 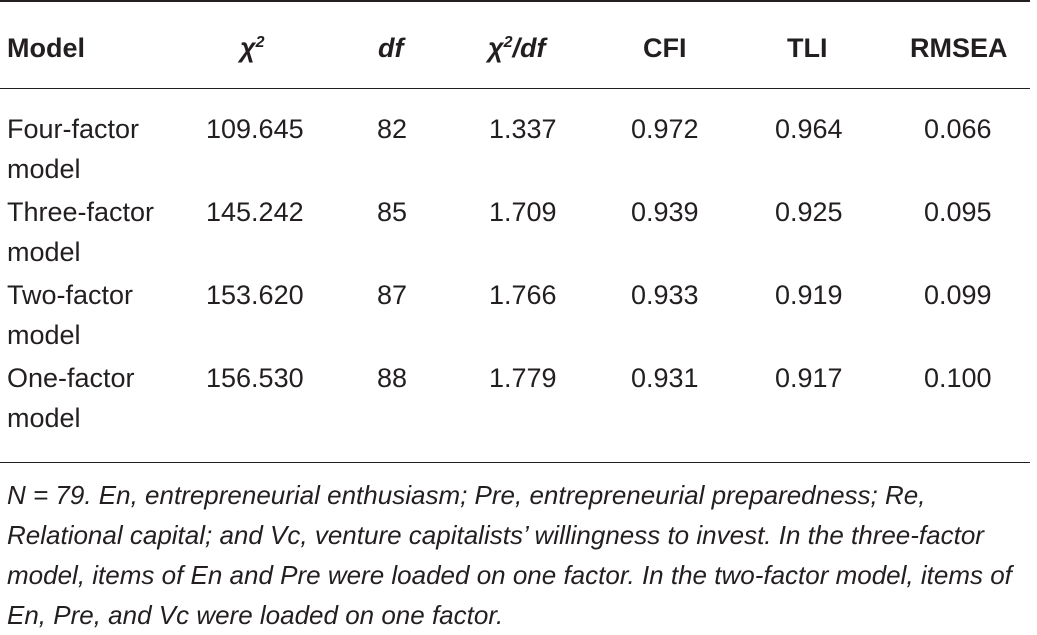 What do you see at coordinates (529, 48) in the screenshot?
I see `header-chi2df-rest: /df` at bounding box center [529, 48].